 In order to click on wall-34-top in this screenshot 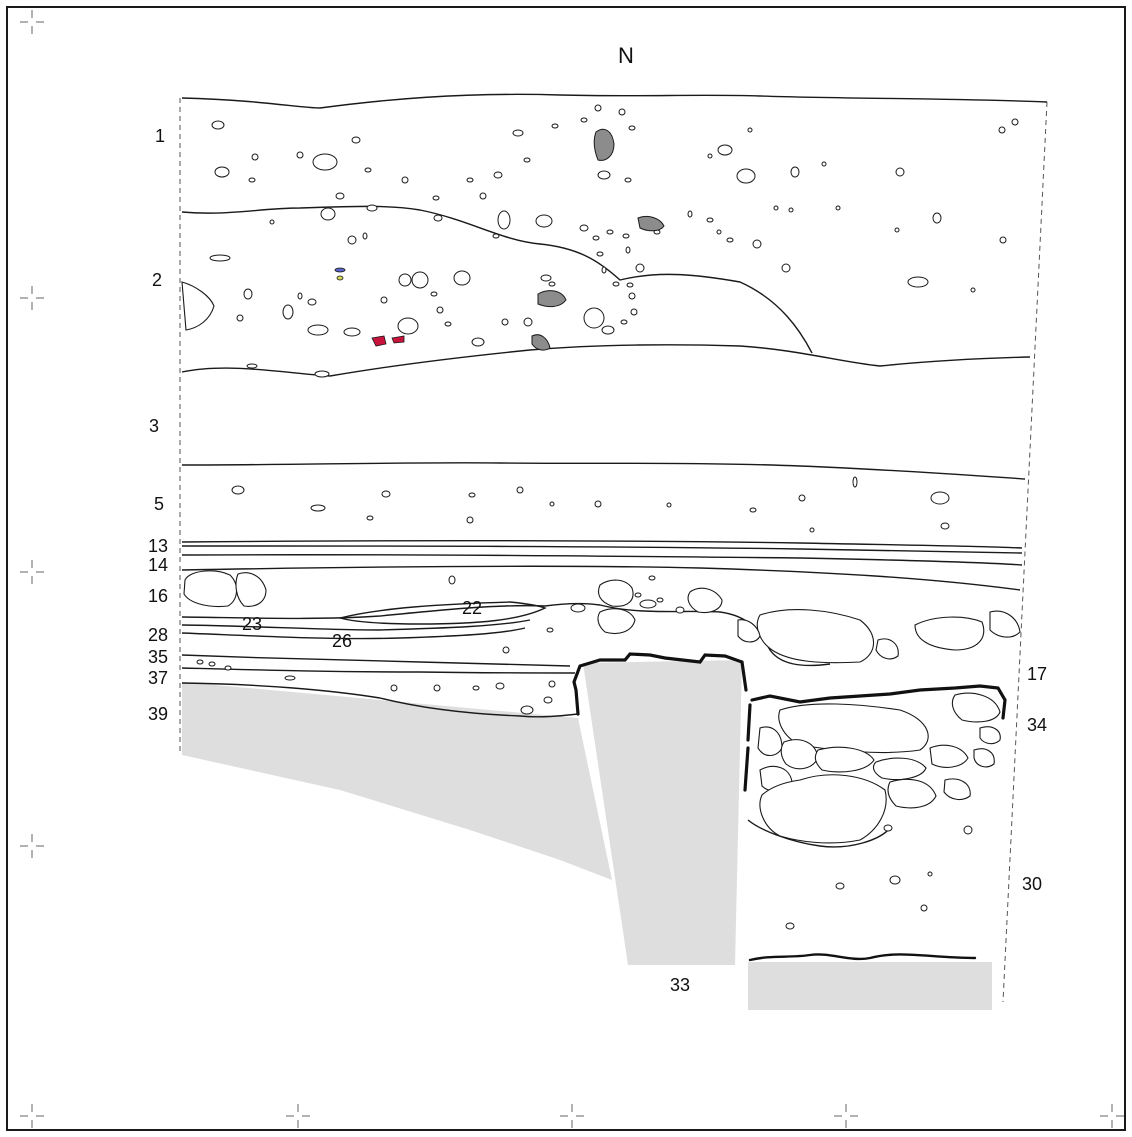, I will do `click(878, 702)`.